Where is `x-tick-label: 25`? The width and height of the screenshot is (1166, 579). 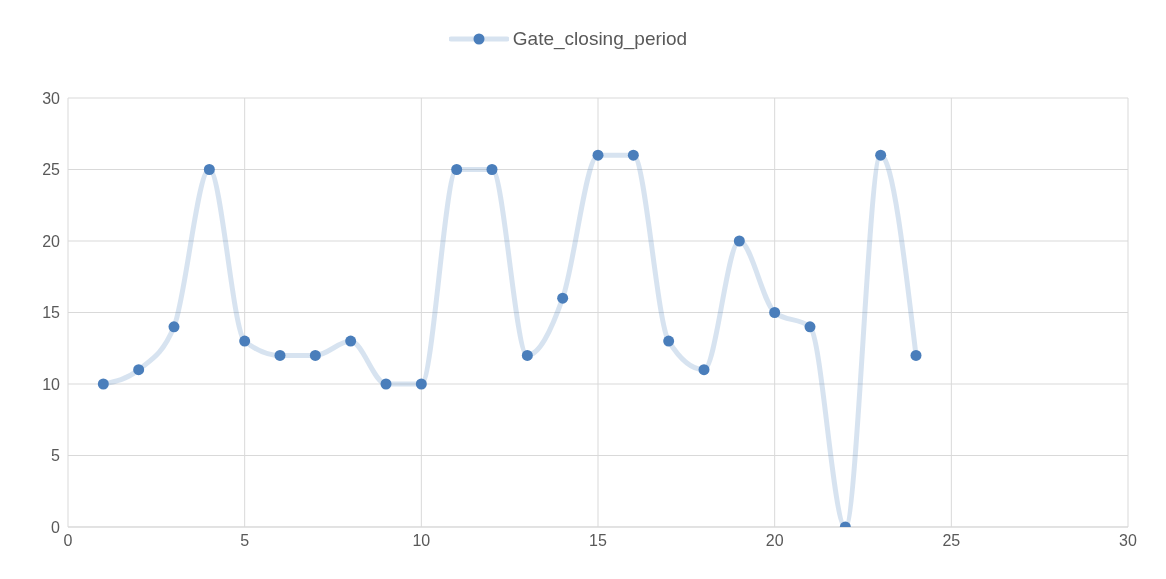 x-tick-label: 25 is located at coordinates (951, 541).